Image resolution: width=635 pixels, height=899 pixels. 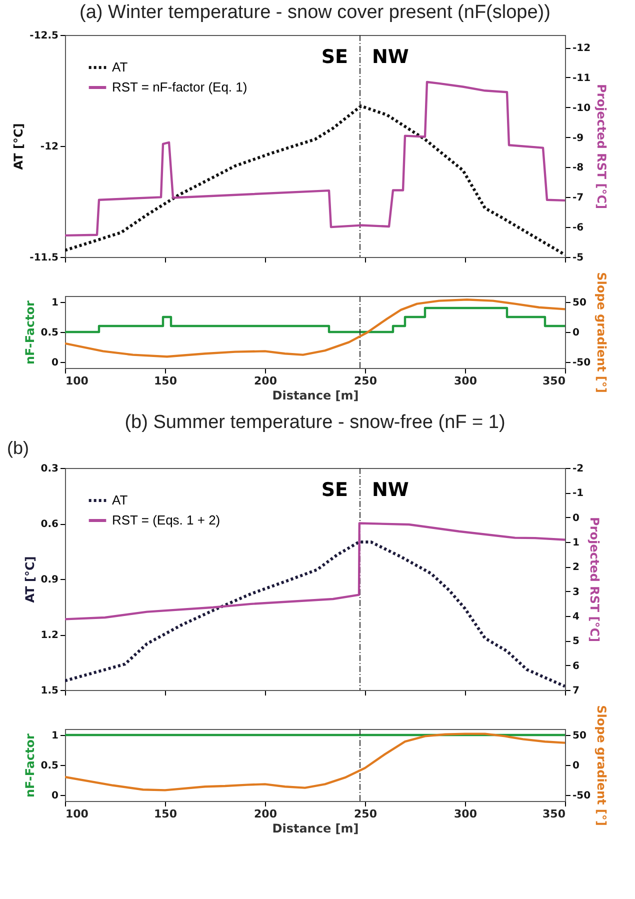 I want to click on y2-tick-label: -11, so click(x=581, y=78).